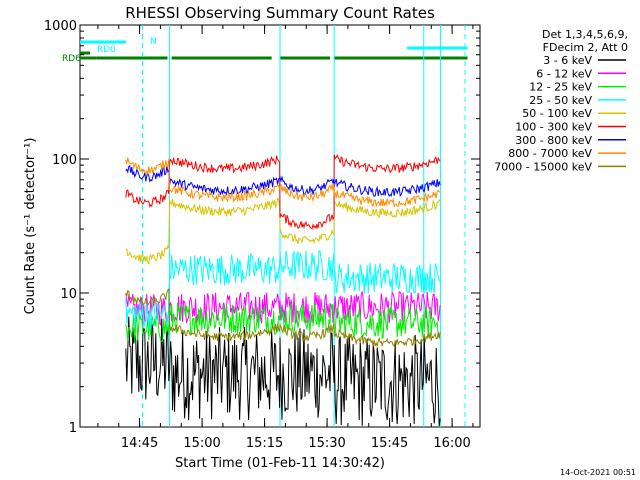 The width and height of the screenshot is (640, 480). I want to click on legend-entry-label: 3 - 6 keV, so click(567, 60).